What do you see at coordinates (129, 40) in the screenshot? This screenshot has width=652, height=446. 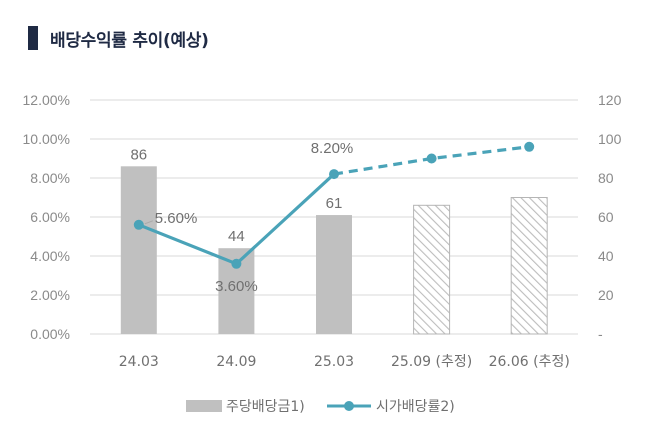 I see `chart-title: 배당수익률 추이(예상)` at bounding box center [129, 40].